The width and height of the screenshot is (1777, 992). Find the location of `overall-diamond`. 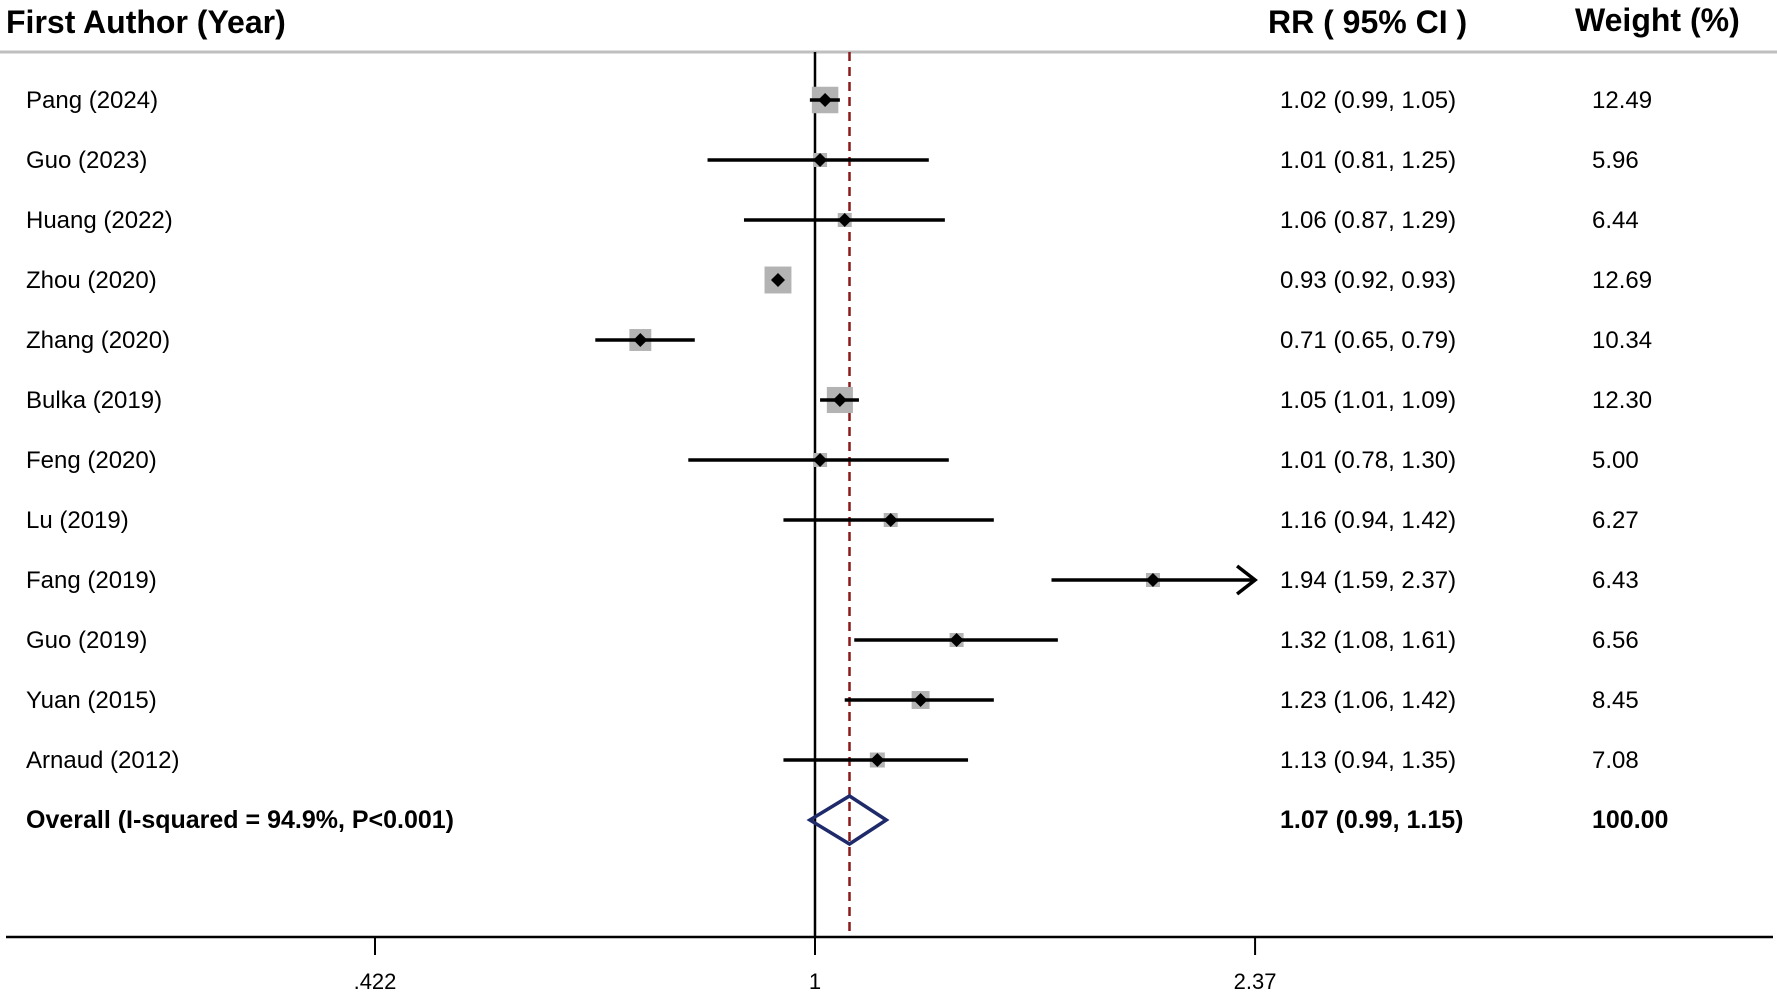

overall-diamond is located at coordinates (848, 820).